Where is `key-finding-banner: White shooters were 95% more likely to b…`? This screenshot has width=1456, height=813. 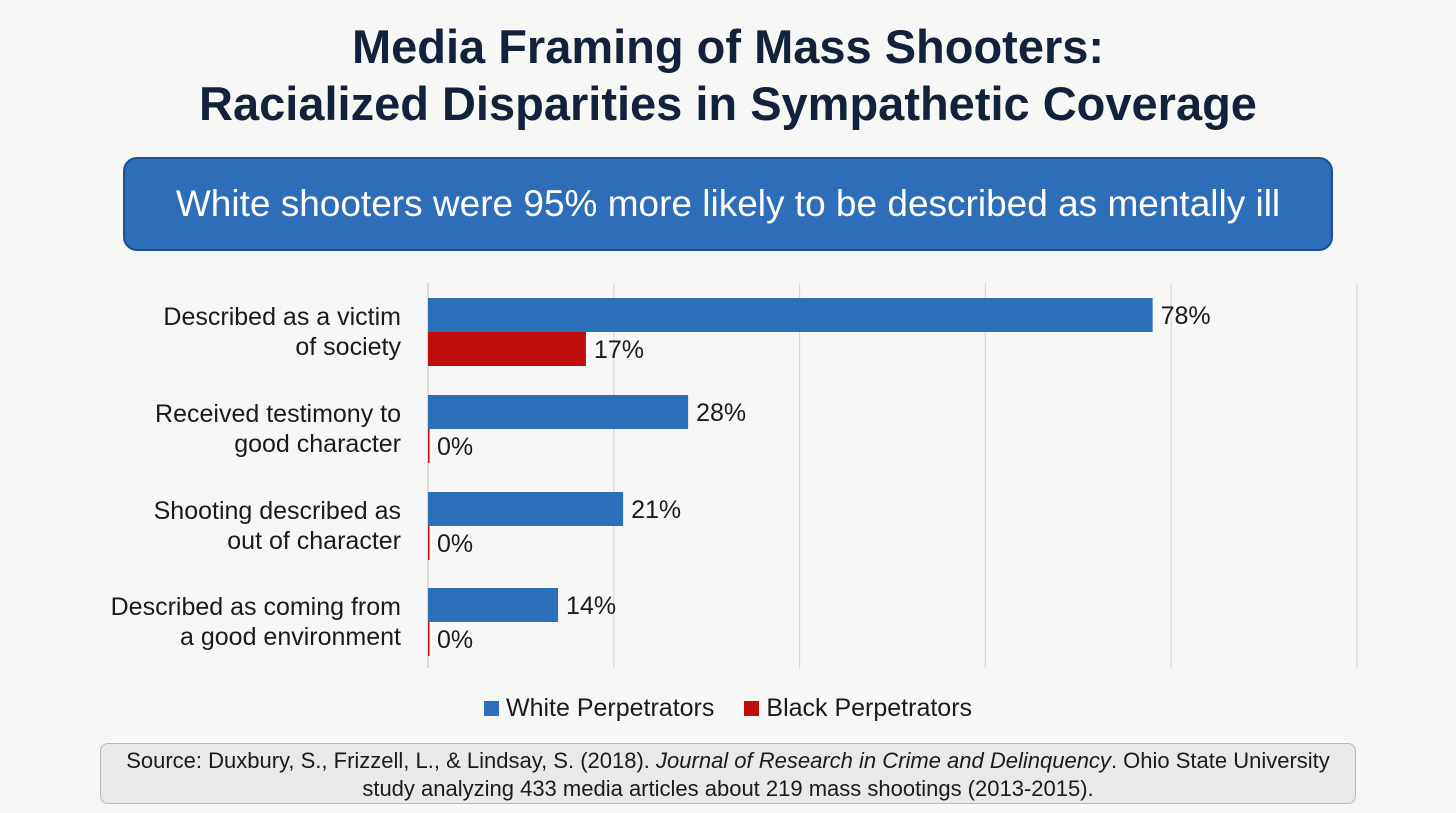 key-finding-banner: White shooters were 95% more likely to b… is located at coordinates (728, 204).